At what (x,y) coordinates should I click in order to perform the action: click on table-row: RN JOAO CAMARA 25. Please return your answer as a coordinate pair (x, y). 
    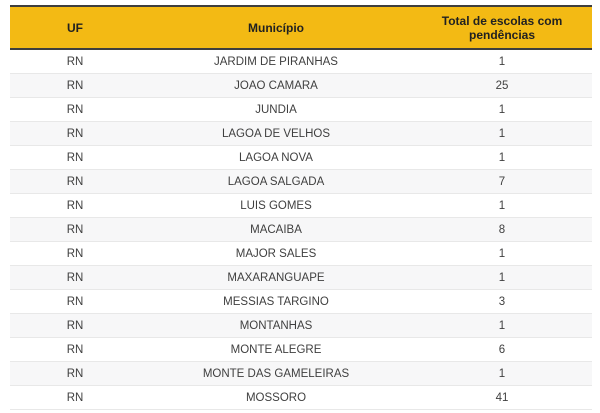
    Looking at the image, I should click on (301, 86).